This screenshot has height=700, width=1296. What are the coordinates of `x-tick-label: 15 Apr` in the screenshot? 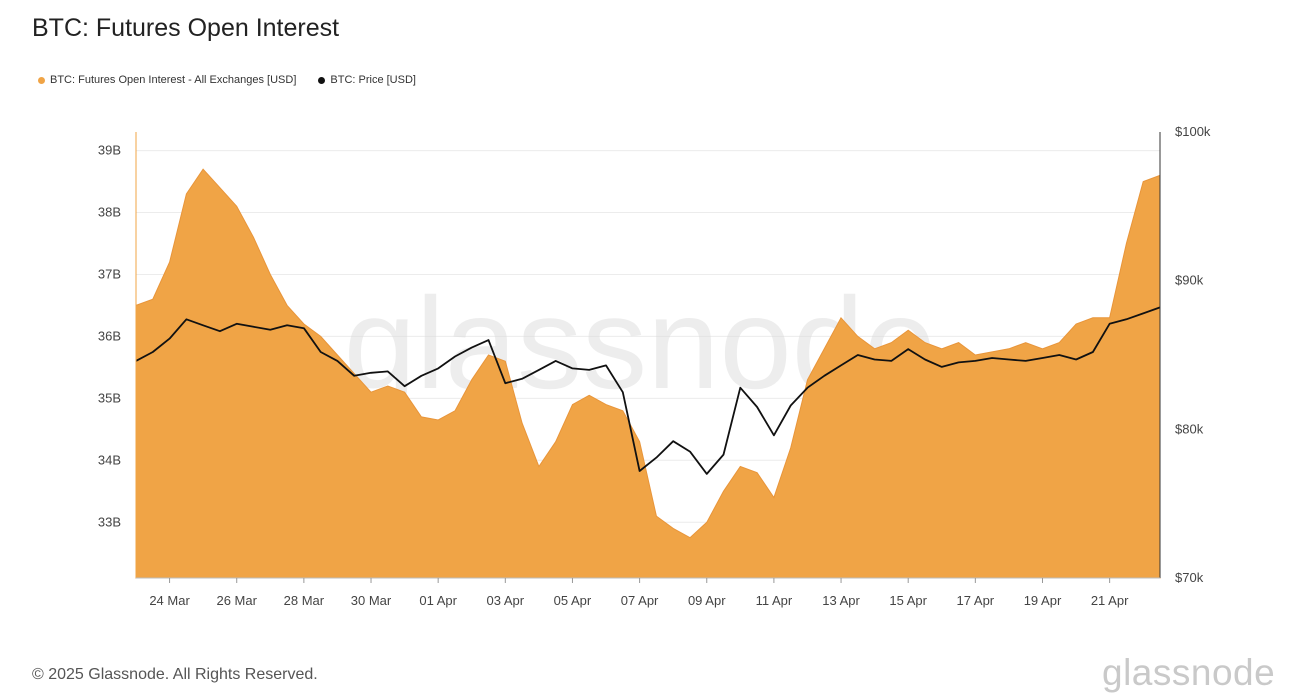 It's located at (908, 600).